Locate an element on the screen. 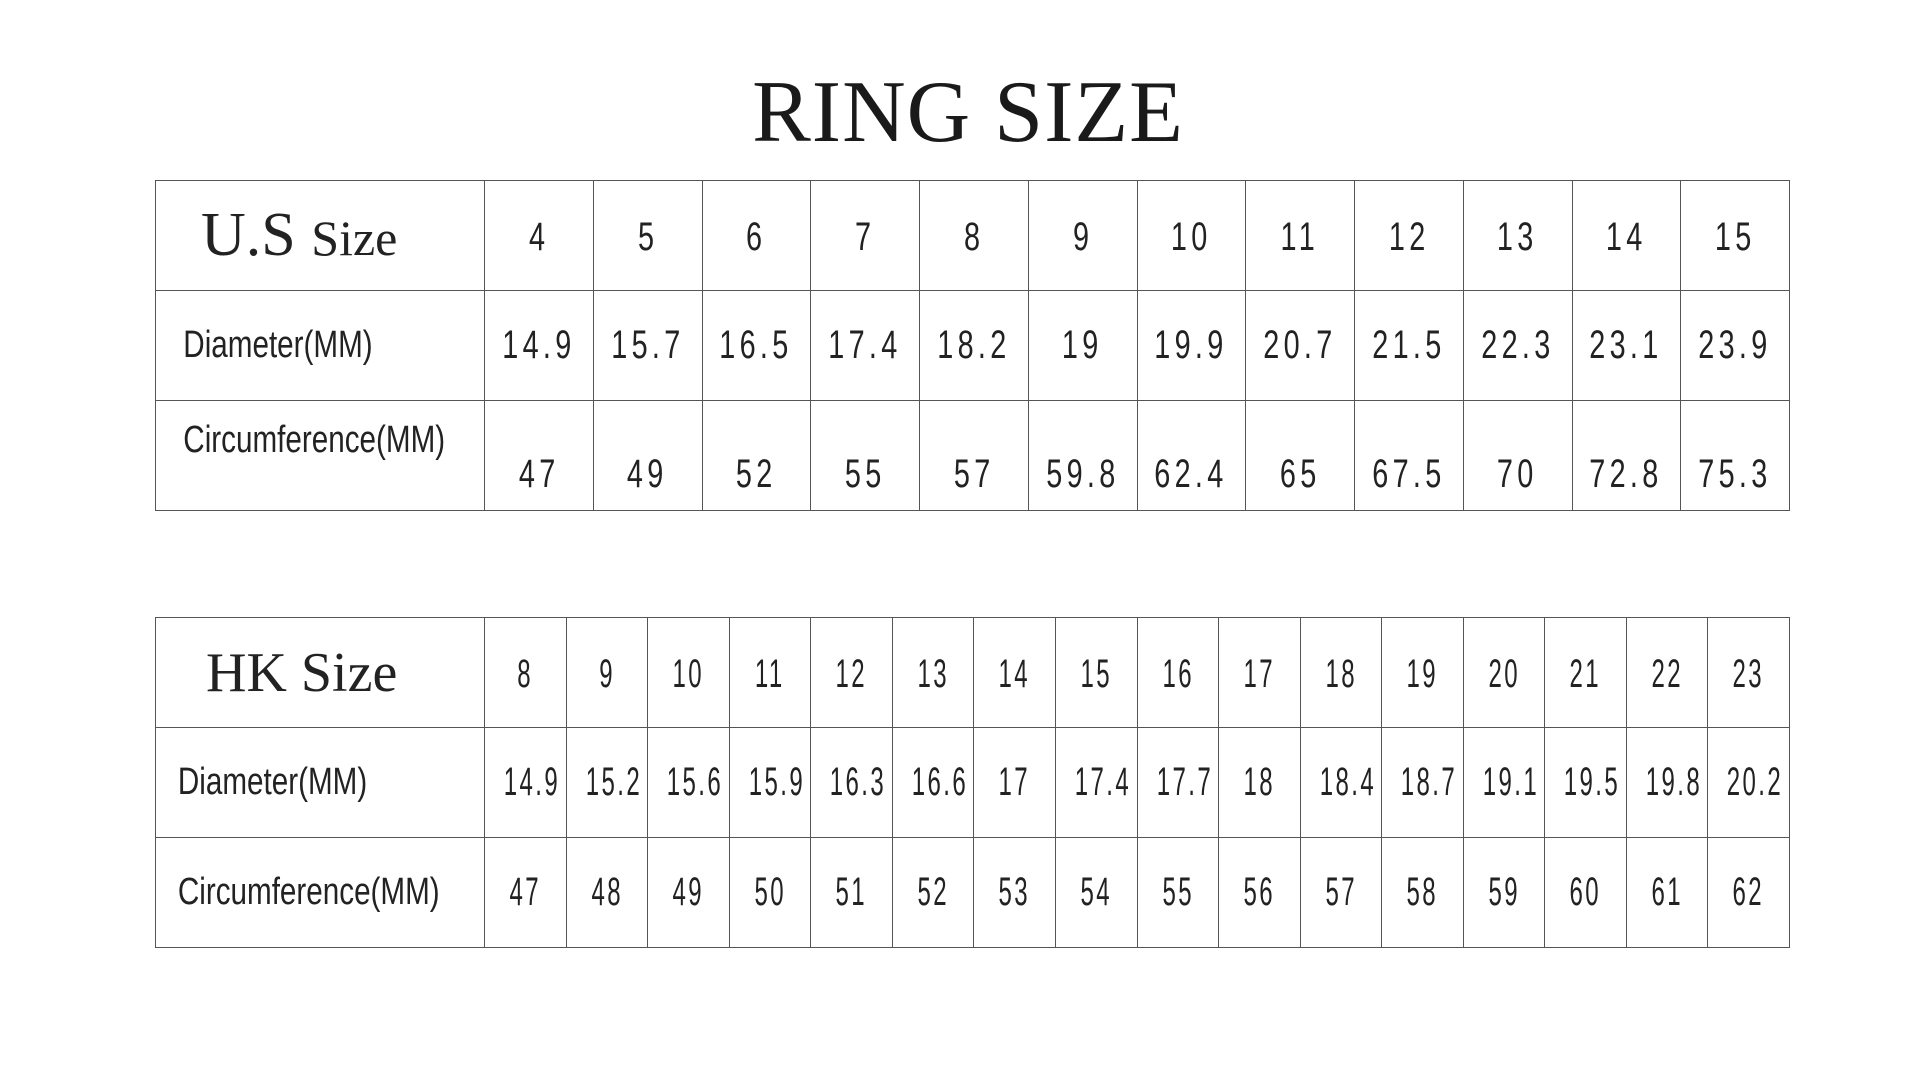 This screenshot has width=1920, height=1080. page-title: RING SIZE is located at coordinates (968, 112).